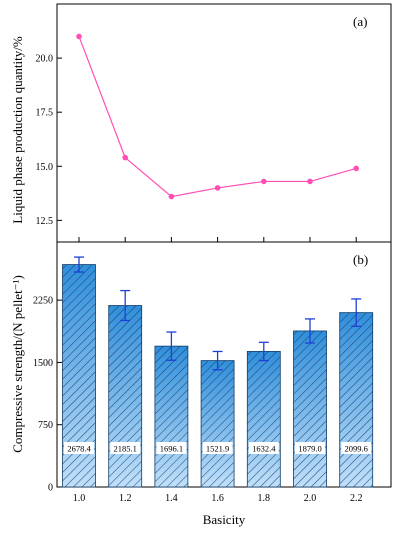  I want to click on x-tick-label: 2.0, so click(310, 498).